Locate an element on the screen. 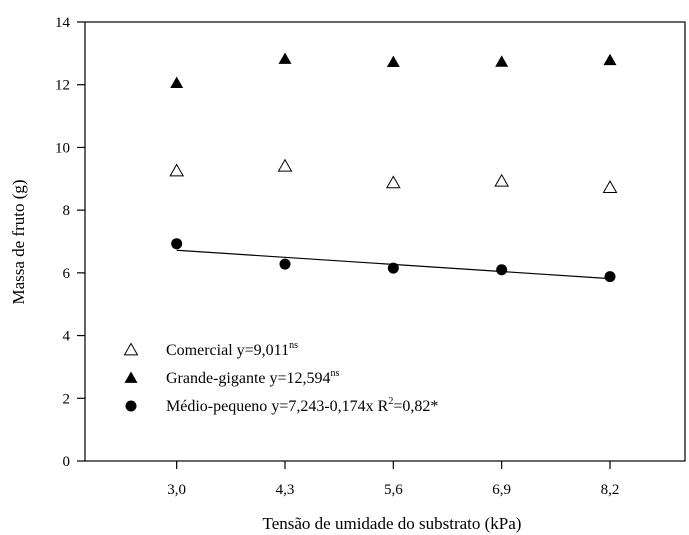 The height and width of the screenshot is (535, 689). x-tick-label: 3,0 is located at coordinates (176, 490).